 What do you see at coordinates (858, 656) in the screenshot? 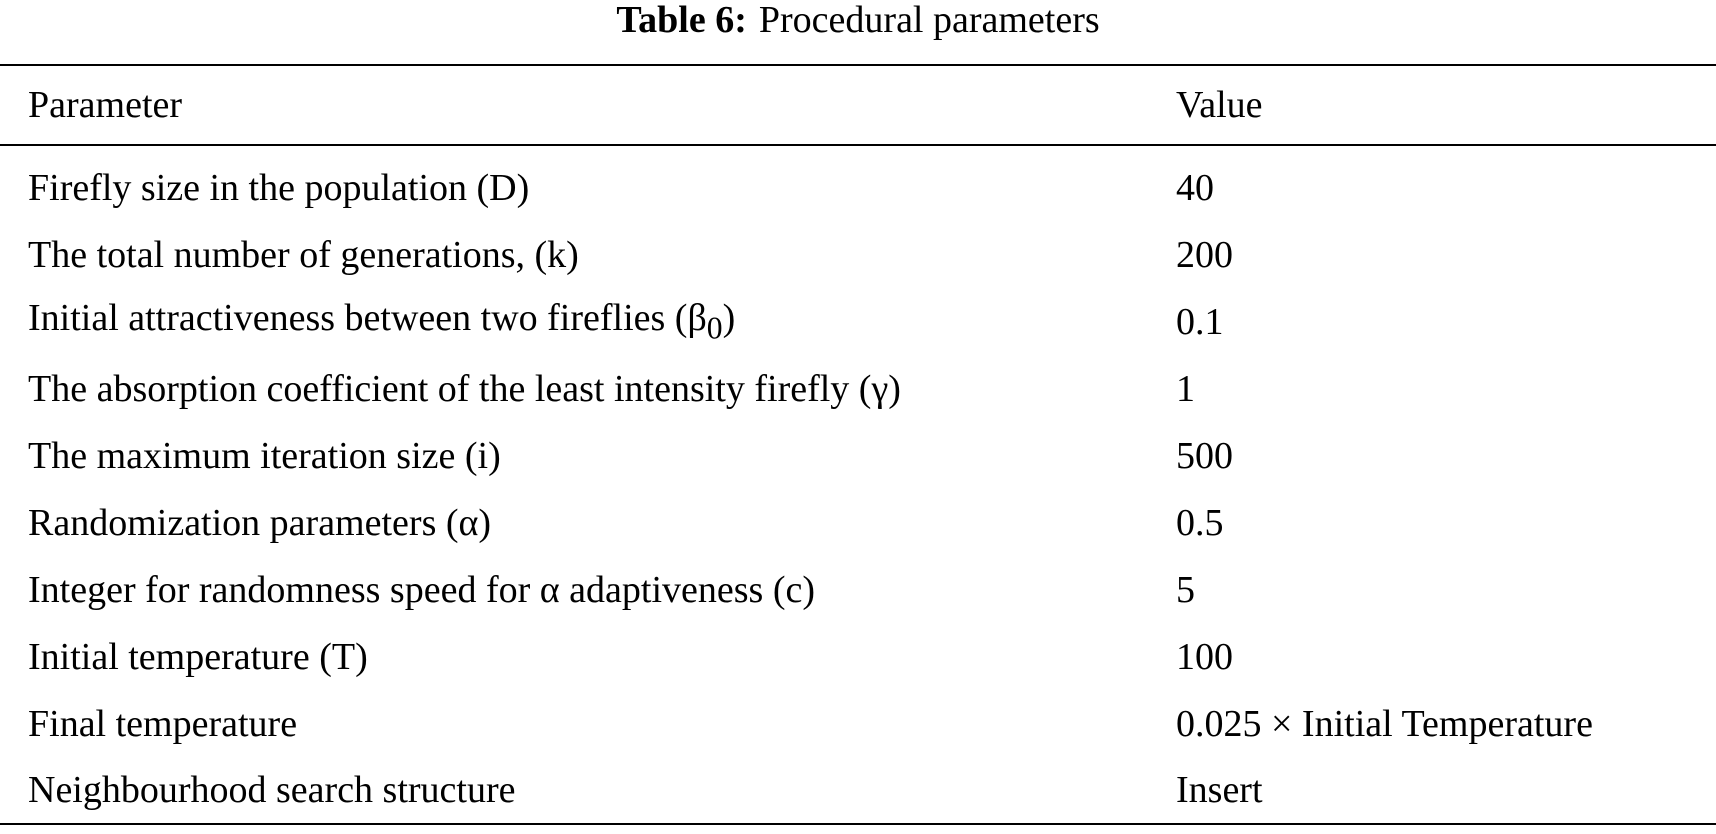
I see `table-row: Initial temperature (T) 100` at bounding box center [858, 656].